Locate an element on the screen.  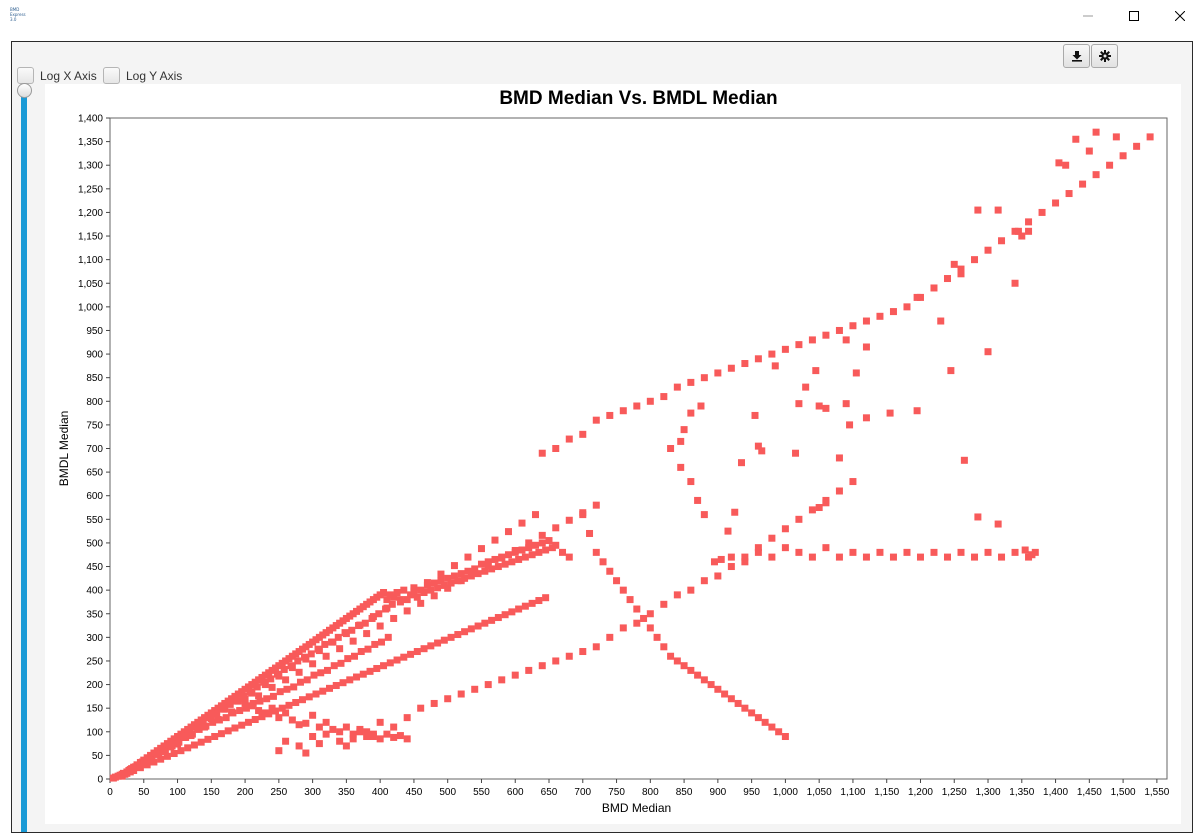
vertical-slider-thumb is located at coordinates (24, 90).